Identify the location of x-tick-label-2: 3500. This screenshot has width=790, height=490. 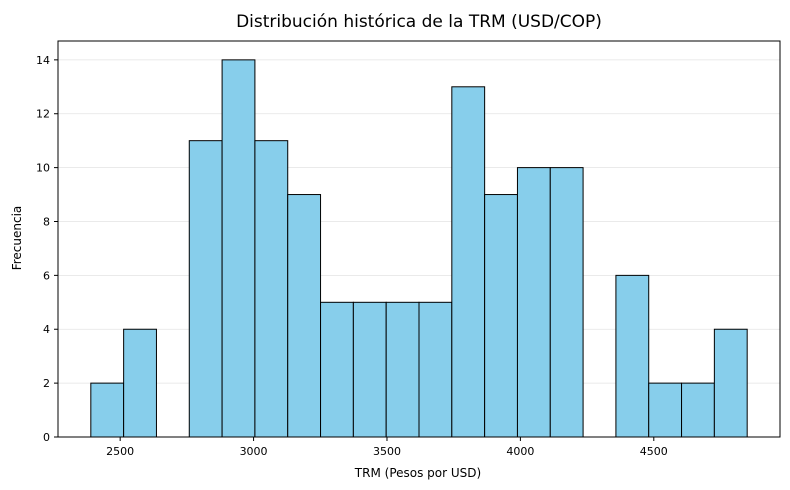
(387, 451).